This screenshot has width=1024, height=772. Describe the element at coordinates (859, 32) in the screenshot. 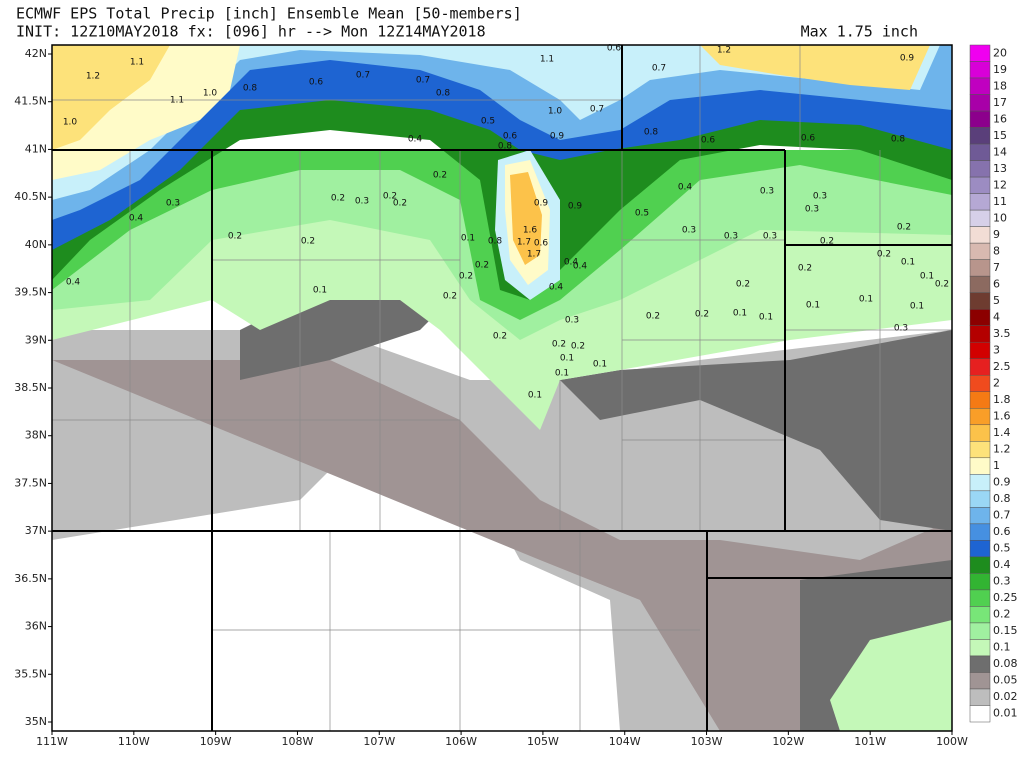

I see `max-label: Max 1.75 inch` at that location.